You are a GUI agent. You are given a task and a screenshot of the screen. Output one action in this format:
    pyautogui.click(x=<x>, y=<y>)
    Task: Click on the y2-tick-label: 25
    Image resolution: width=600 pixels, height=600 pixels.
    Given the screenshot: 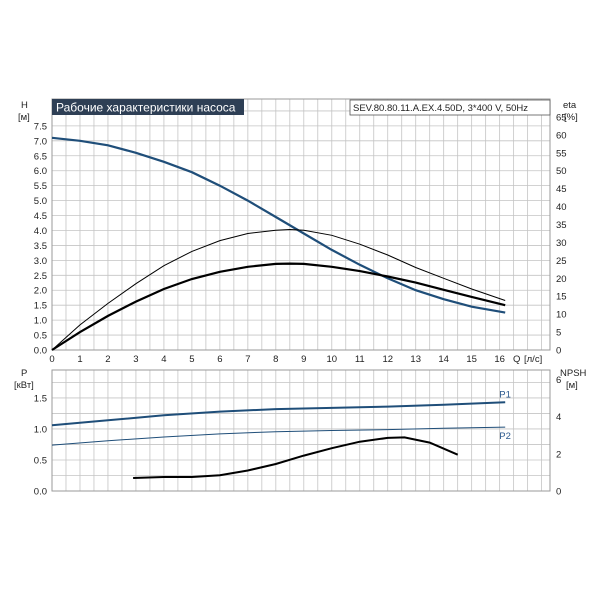 What is the action you would take?
    pyautogui.click(x=561, y=261)
    